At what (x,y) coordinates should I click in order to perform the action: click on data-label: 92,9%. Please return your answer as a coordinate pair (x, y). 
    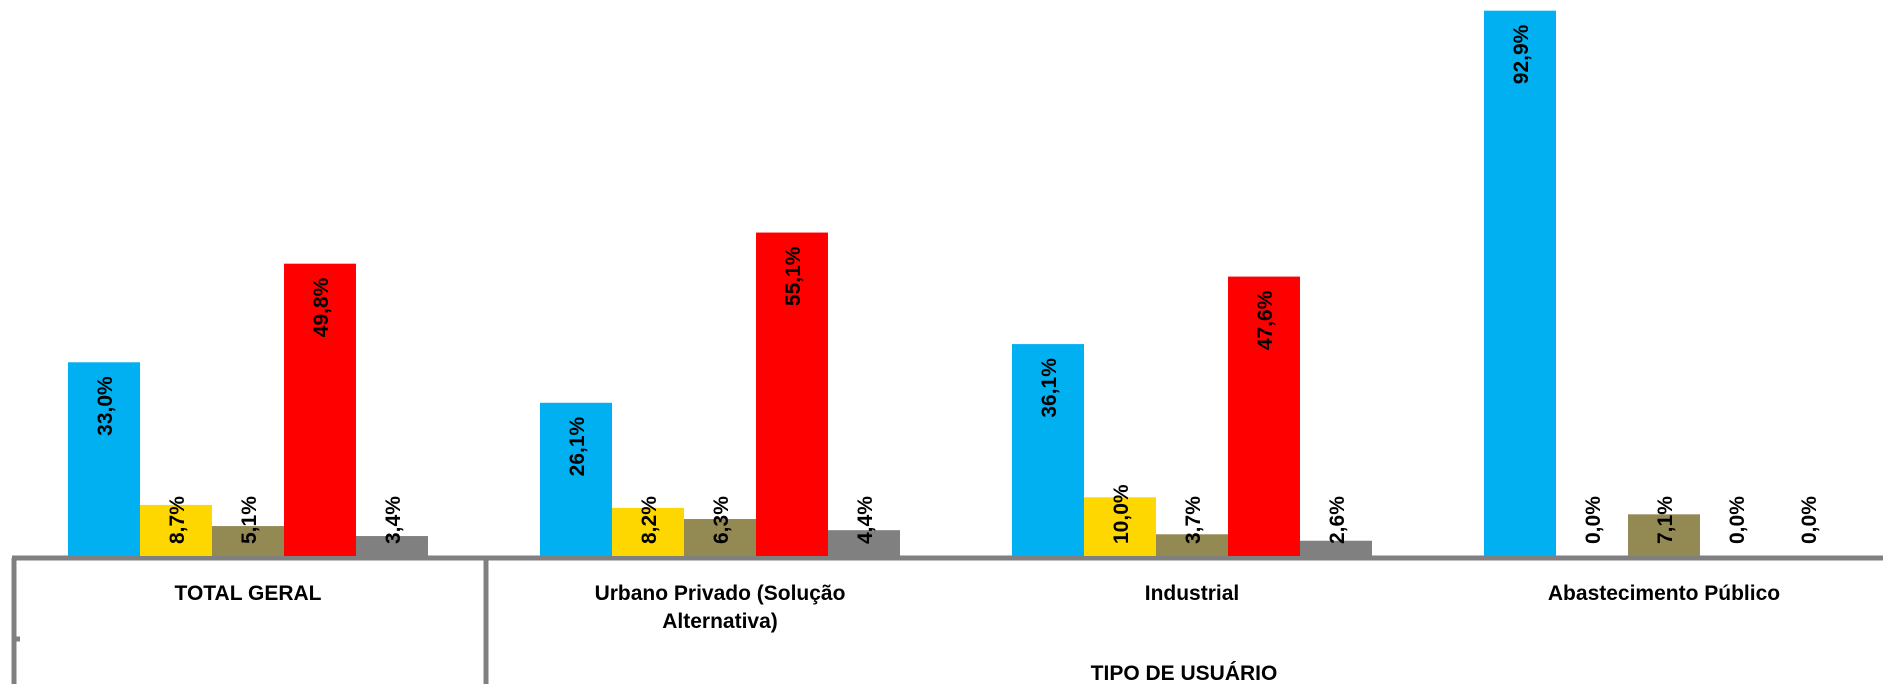
    Looking at the image, I should click on (1521, 54).